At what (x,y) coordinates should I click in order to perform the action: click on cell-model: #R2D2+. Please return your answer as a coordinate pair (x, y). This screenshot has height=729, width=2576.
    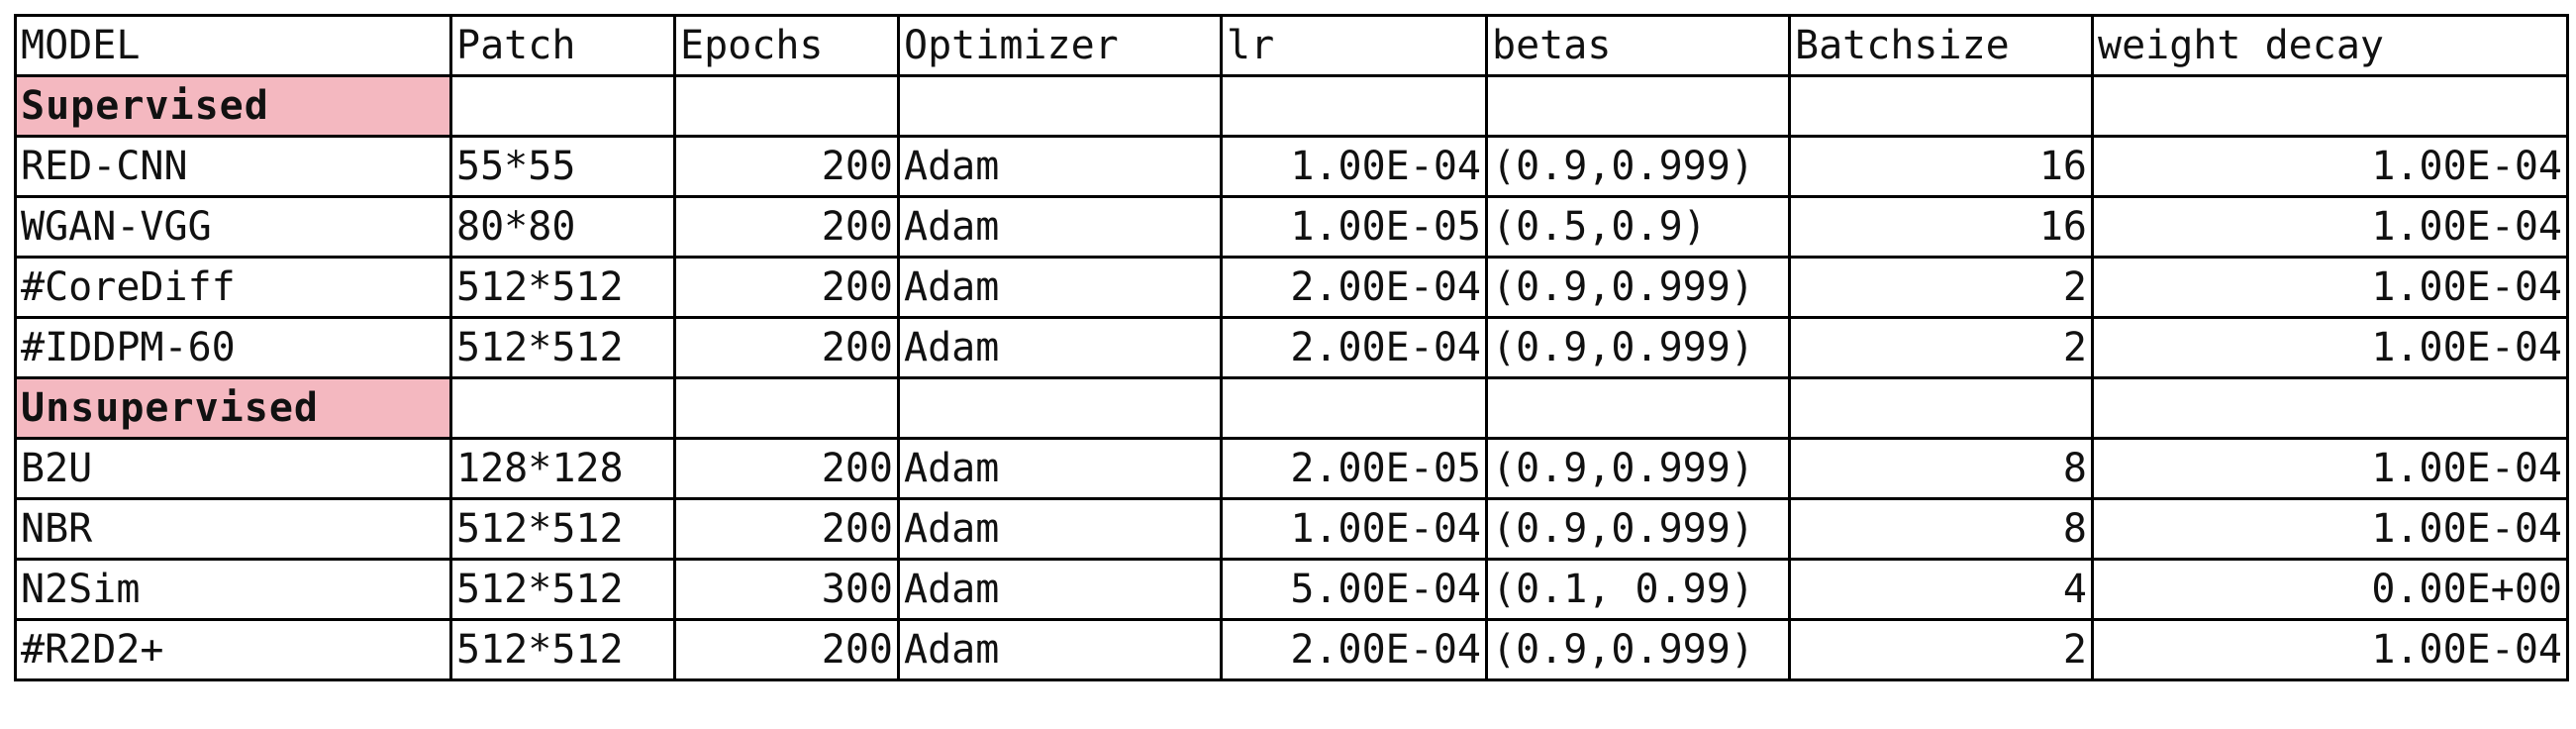
    Looking at the image, I should click on (233, 649).